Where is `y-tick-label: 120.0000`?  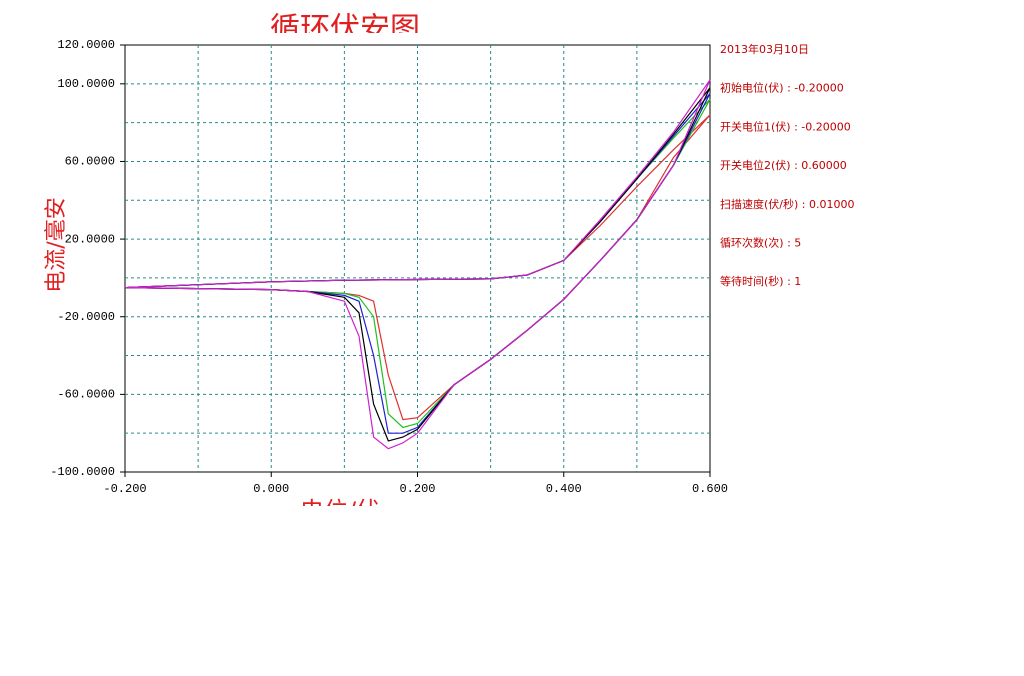 y-tick-label: 120.0000 is located at coordinates (86, 45).